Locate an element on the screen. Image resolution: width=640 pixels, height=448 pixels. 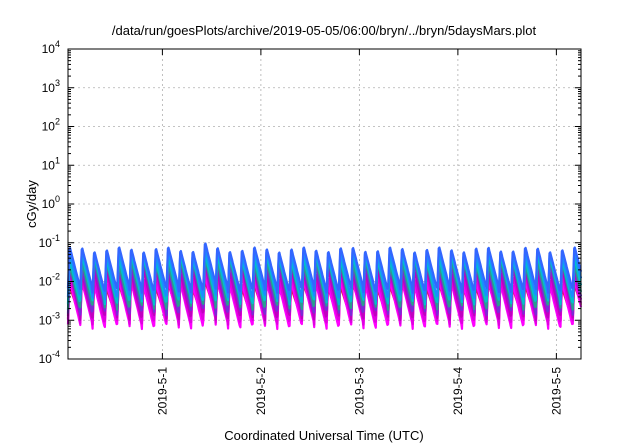
x-tick-label: 2019-5-5 is located at coordinates (556, 391).